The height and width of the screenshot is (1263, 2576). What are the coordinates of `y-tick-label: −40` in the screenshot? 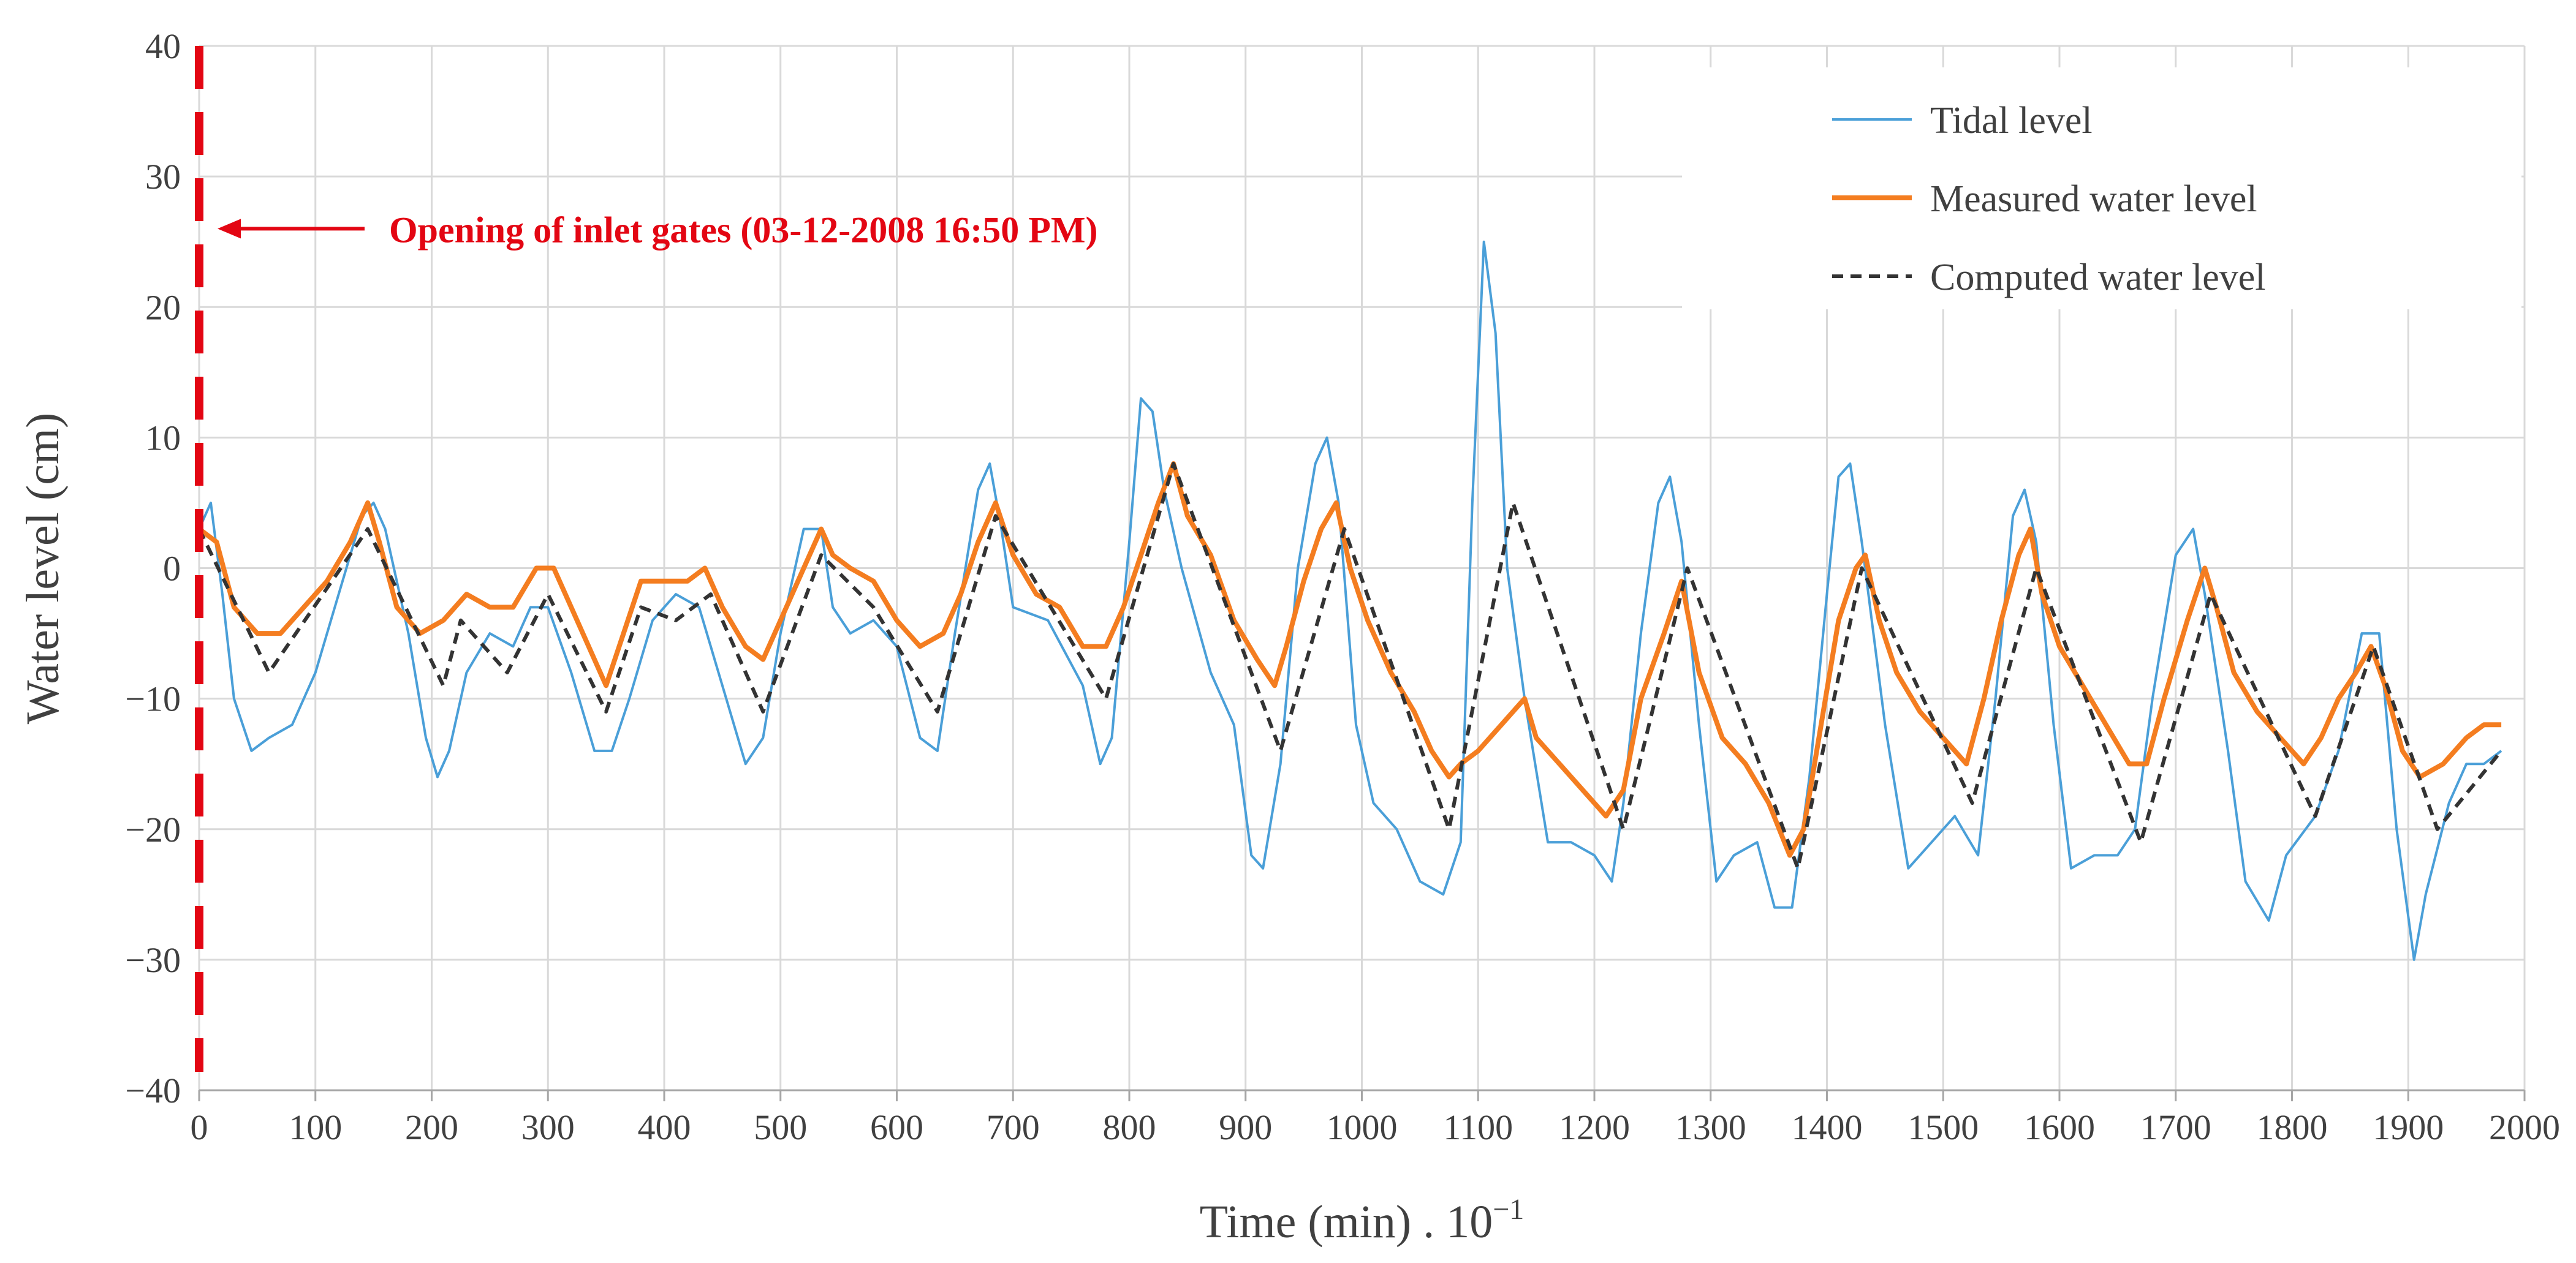 It's located at (153, 1090).